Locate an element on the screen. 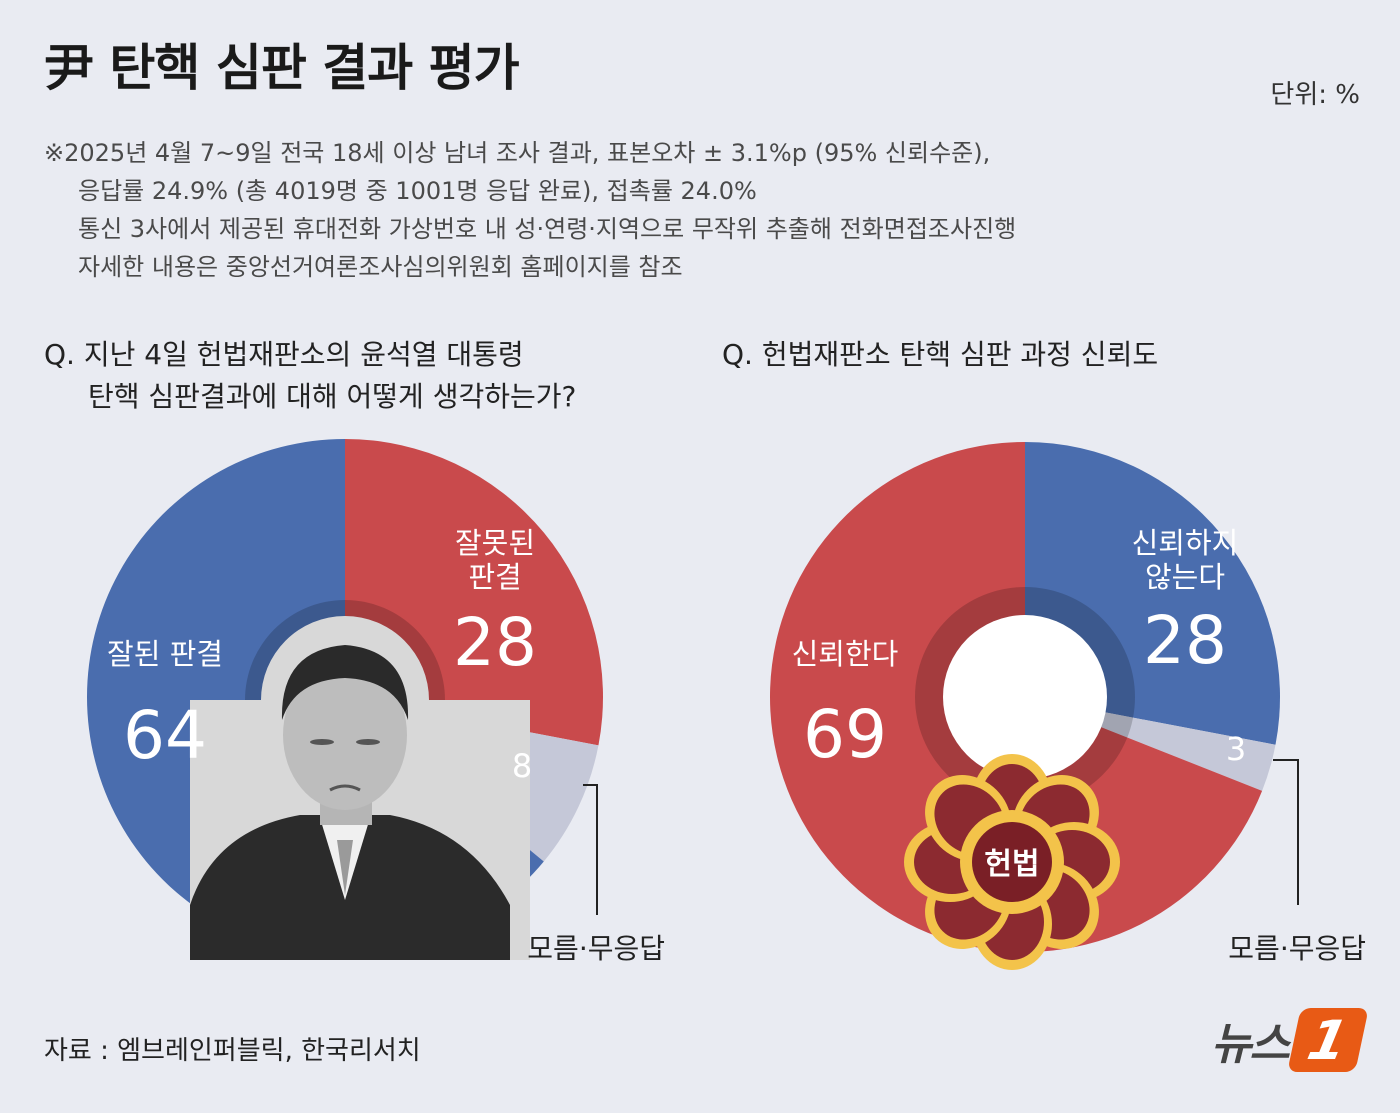 This screenshot has height=1113, width=1400. page-title: 尹 탄핵 심판 결과 평가 is located at coordinates (282, 68).